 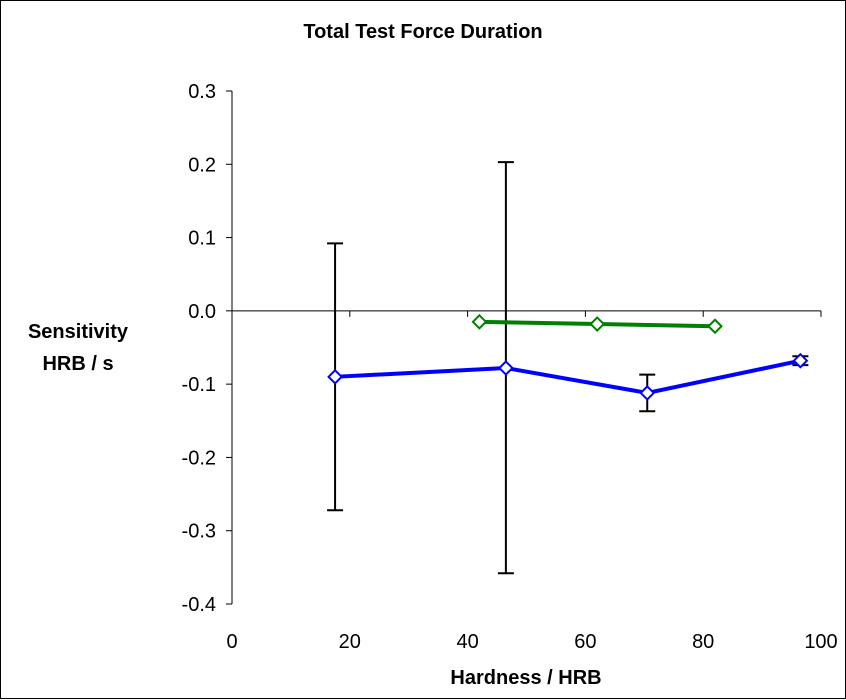 I want to click on y-axis-title-line-1: Sensitivity, so click(x=78, y=332).